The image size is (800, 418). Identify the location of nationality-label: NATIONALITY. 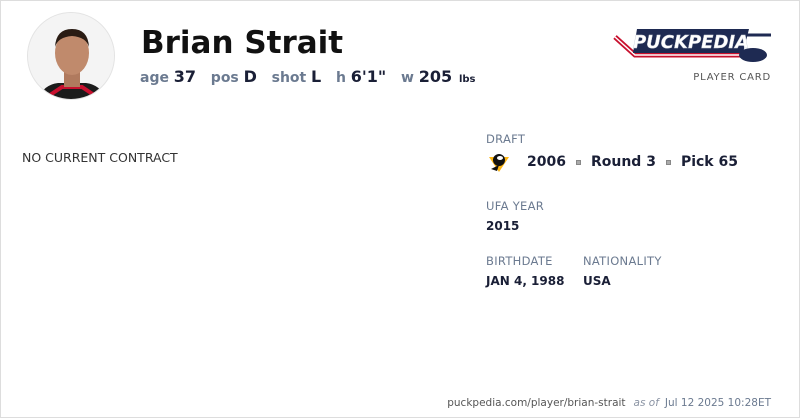
(622, 261).